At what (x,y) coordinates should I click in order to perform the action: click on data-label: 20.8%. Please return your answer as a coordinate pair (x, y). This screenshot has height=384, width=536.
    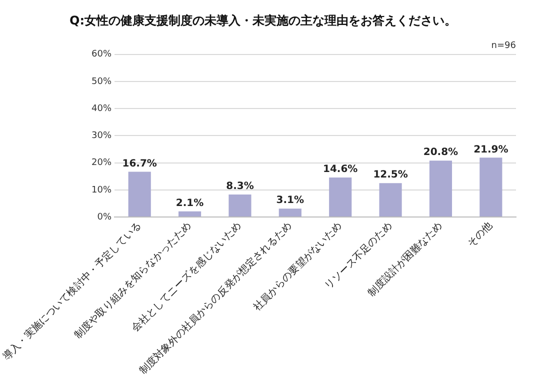
    Looking at the image, I should click on (440, 152).